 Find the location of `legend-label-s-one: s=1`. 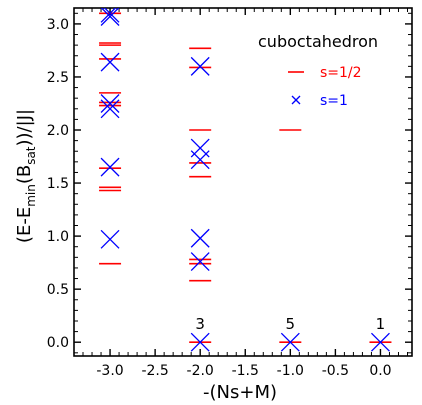

legend-label-s-one: s=1 is located at coordinates (334, 101).